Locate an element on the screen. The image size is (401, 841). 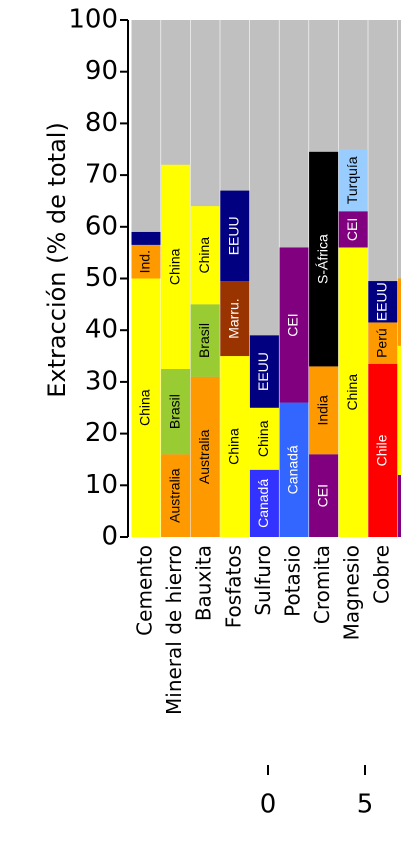
segment-label: Marru. is located at coordinates (234, 318).